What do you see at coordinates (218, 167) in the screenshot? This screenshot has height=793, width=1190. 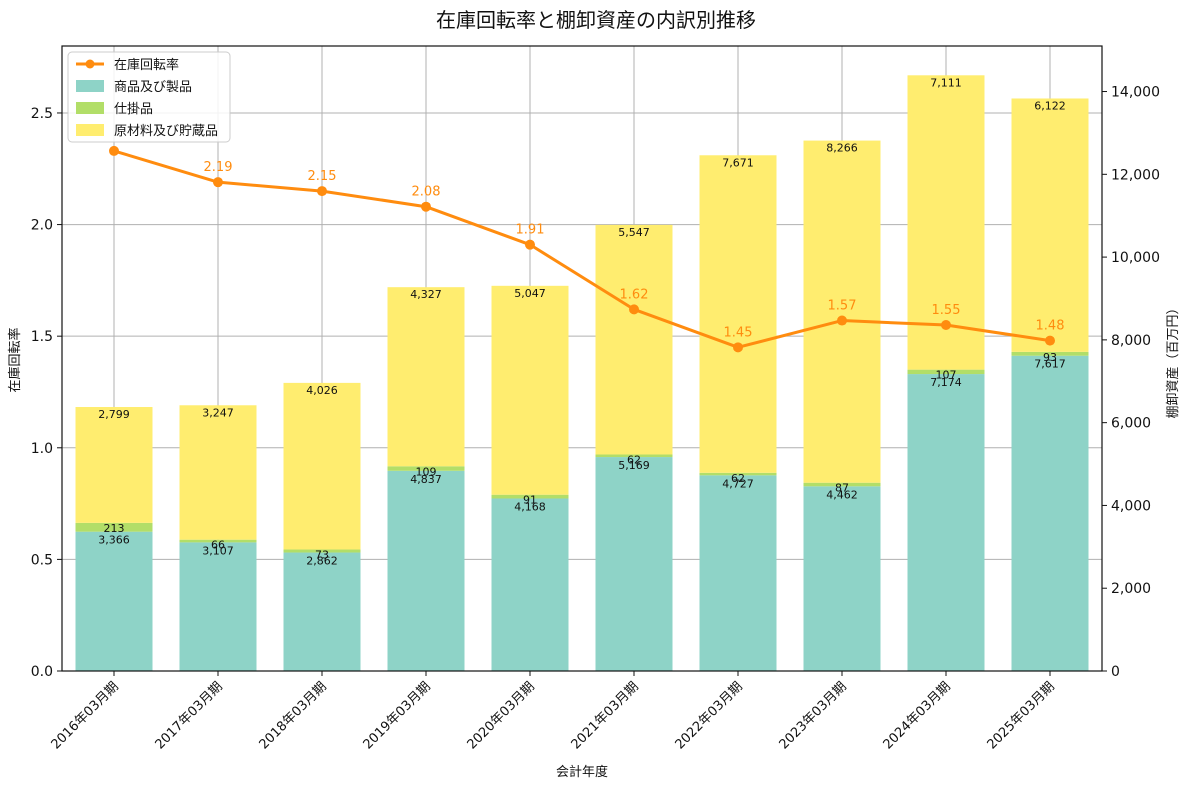 I see `turnover-value-label: 2.19` at bounding box center [218, 167].